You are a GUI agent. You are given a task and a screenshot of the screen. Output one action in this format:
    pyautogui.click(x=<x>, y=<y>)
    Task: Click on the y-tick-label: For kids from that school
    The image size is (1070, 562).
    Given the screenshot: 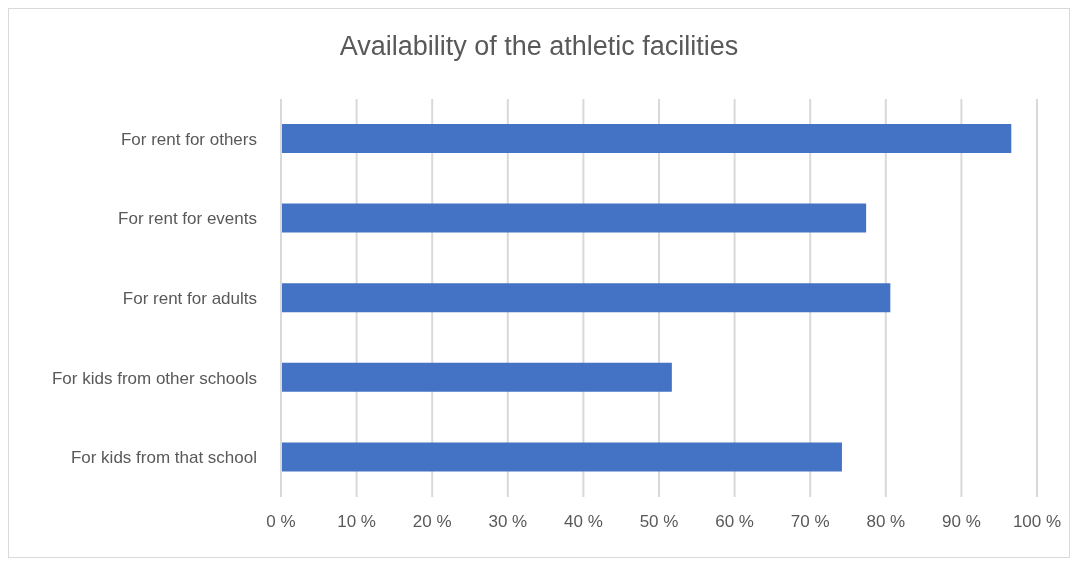 What is the action you would take?
    pyautogui.click(x=163, y=458)
    